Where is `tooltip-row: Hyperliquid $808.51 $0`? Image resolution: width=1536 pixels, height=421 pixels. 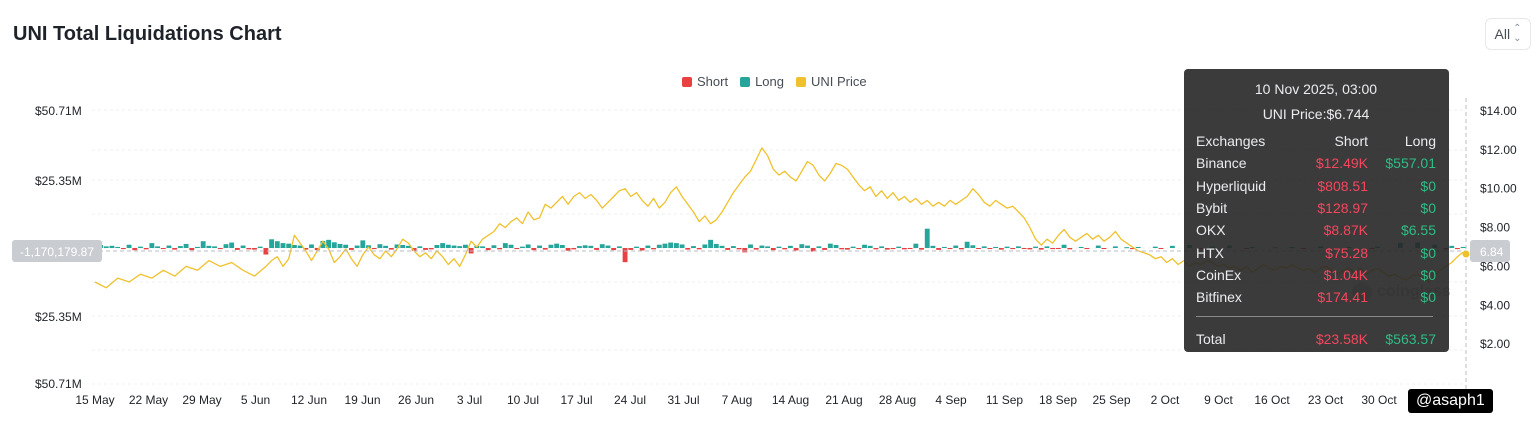
tooltip-row: Hyperliquid $808.51 $0 is located at coordinates (1316, 186).